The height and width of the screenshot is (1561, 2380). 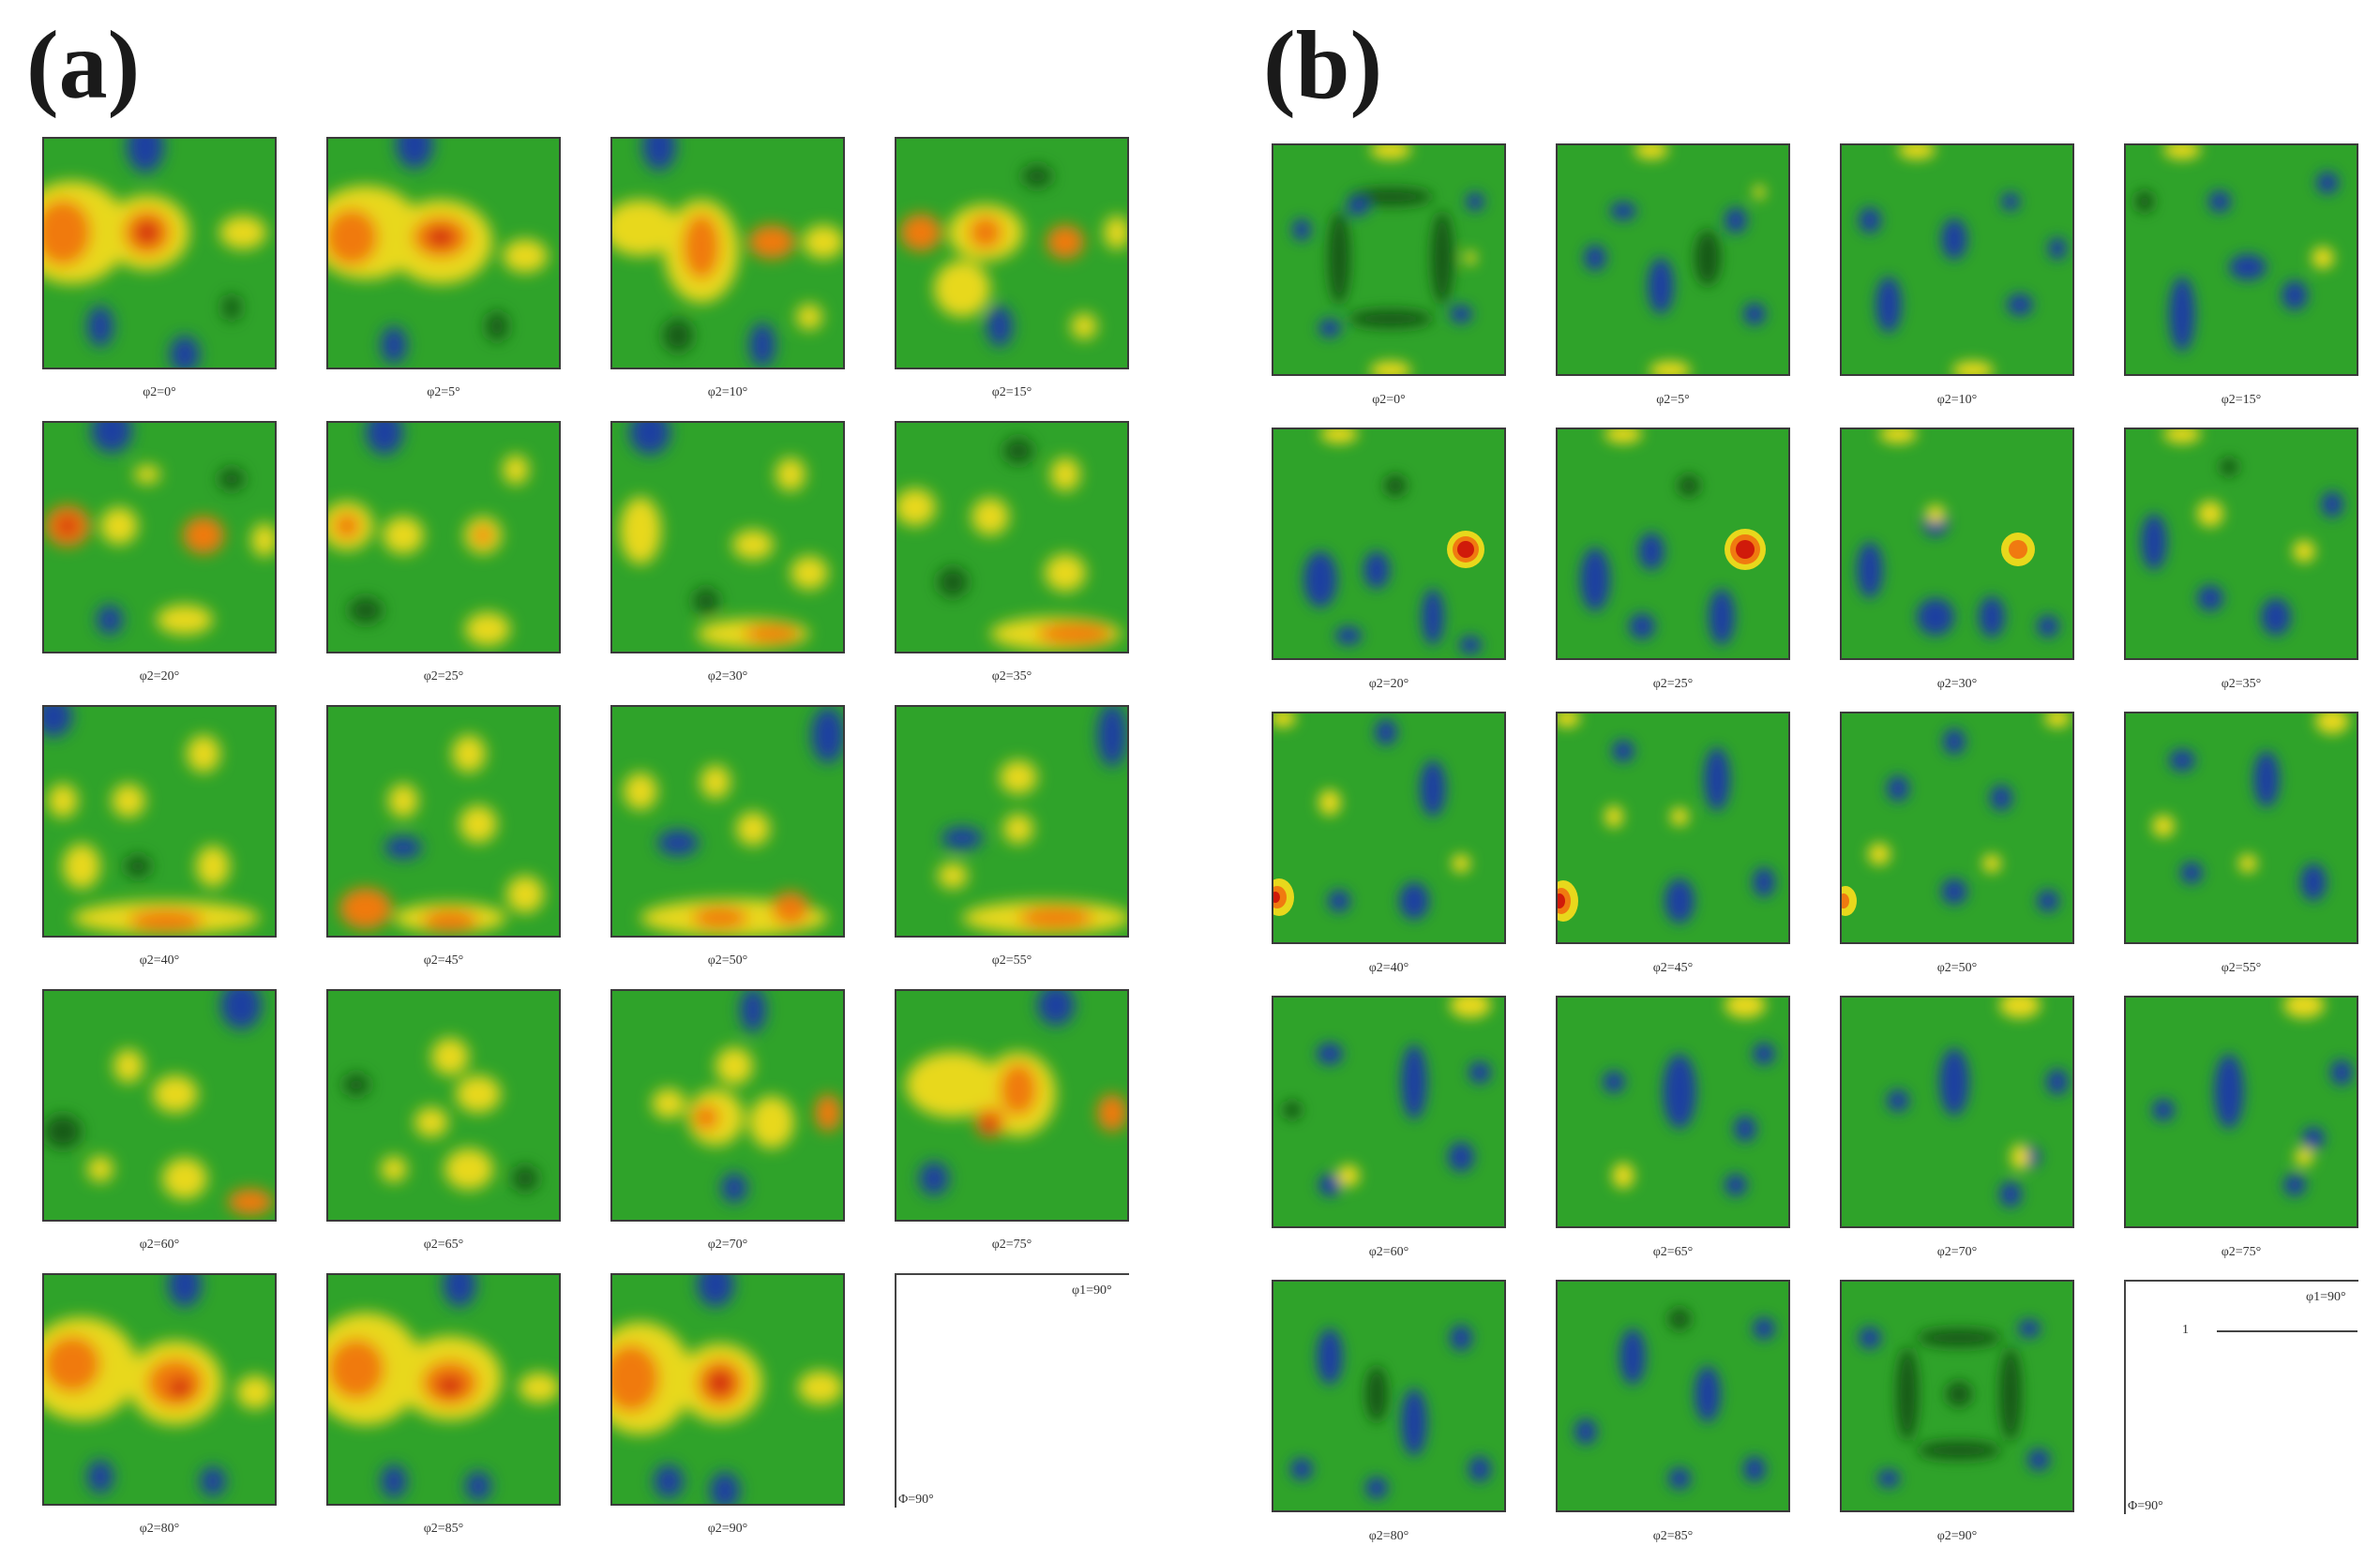 I want to click on panel-b-label: (b), so click(x=1323, y=65).